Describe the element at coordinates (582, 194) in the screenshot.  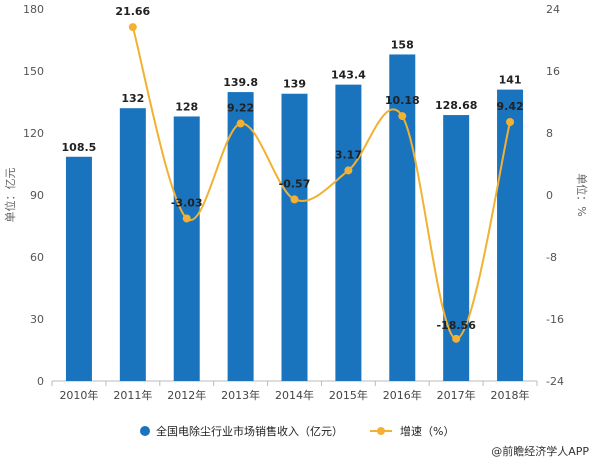
I see `right-axis-title: 单位：%` at that location.